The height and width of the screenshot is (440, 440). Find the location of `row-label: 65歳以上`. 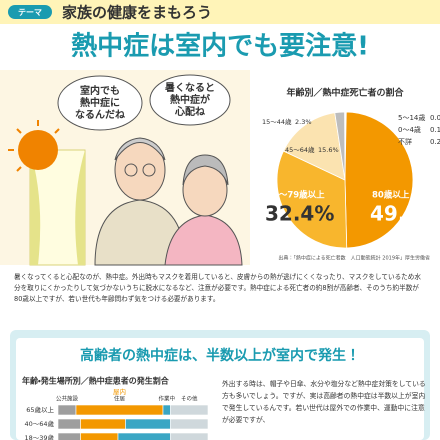

row-label: 65歳以上 is located at coordinates (40, 409).